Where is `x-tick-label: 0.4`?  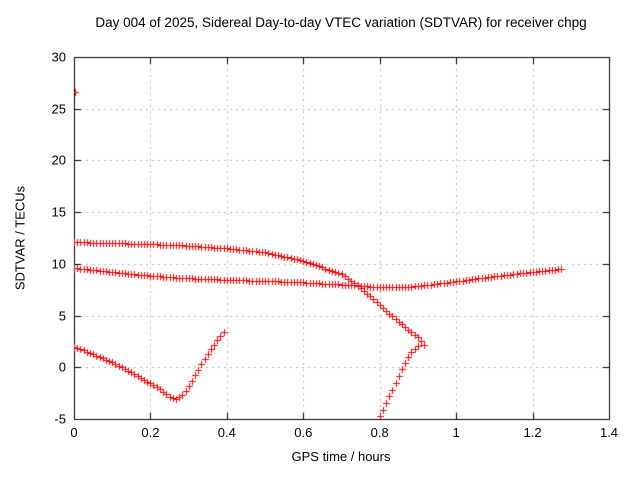 x-tick-label: 0.4 is located at coordinates (226, 432).